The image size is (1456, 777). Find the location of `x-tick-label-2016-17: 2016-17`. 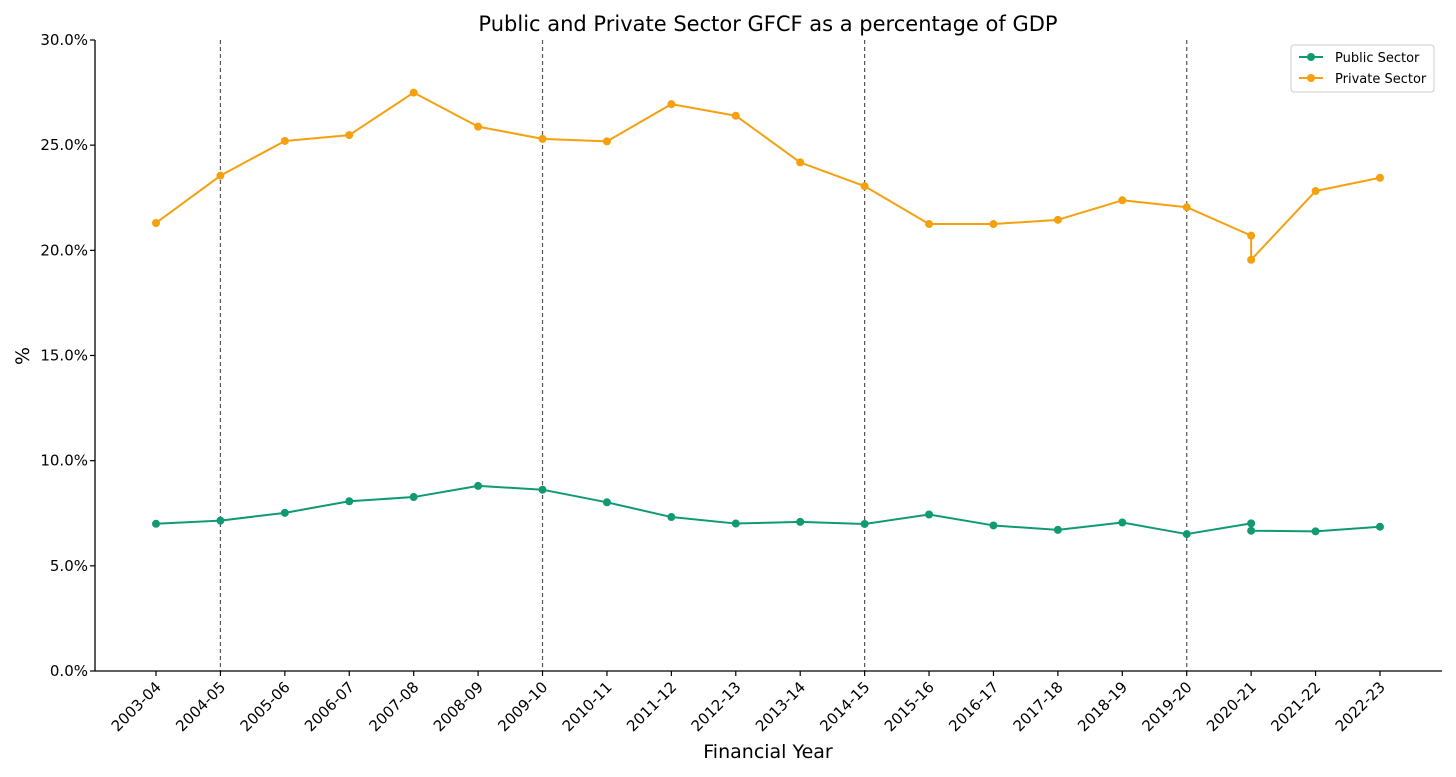

x-tick-label-2016-17: 2016-17 is located at coordinates (973, 706).